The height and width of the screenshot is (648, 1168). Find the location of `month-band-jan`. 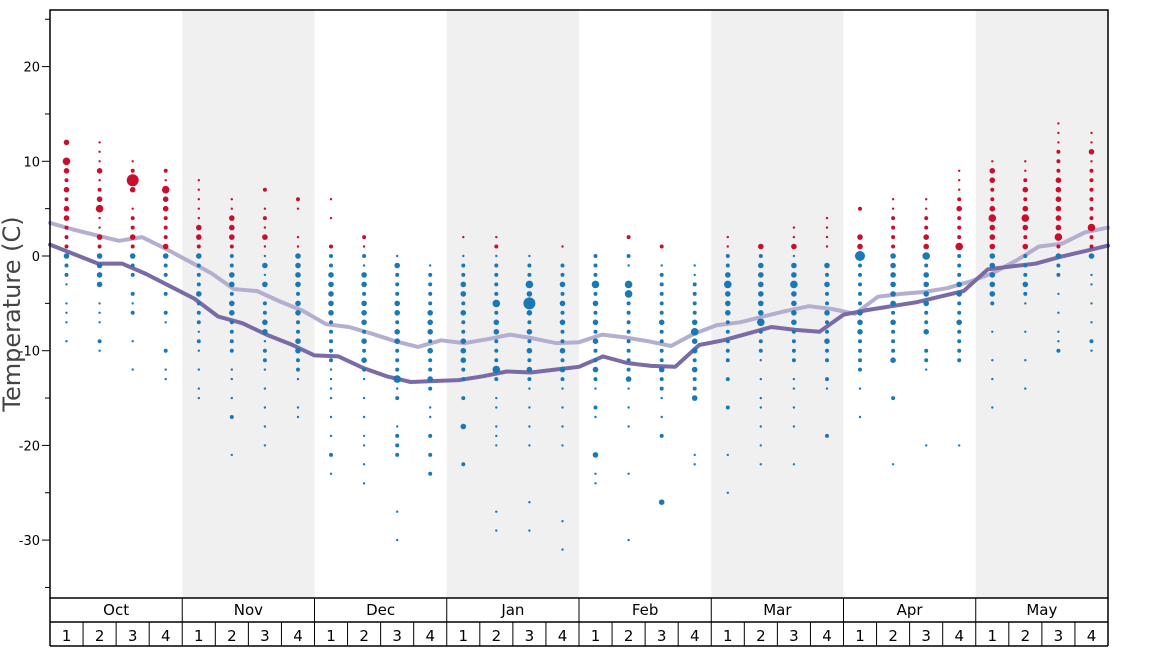

month-band-jan is located at coordinates (512, 304).